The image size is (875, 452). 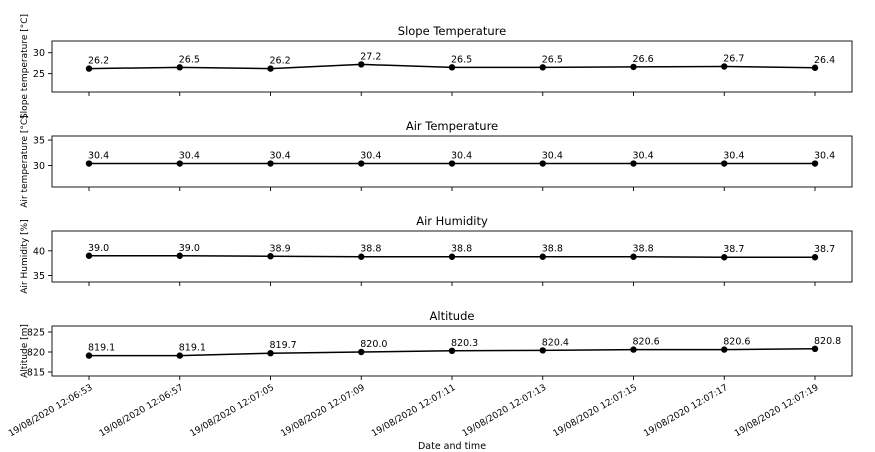 I want to click on data-label: 820.3, so click(x=464, y=343).